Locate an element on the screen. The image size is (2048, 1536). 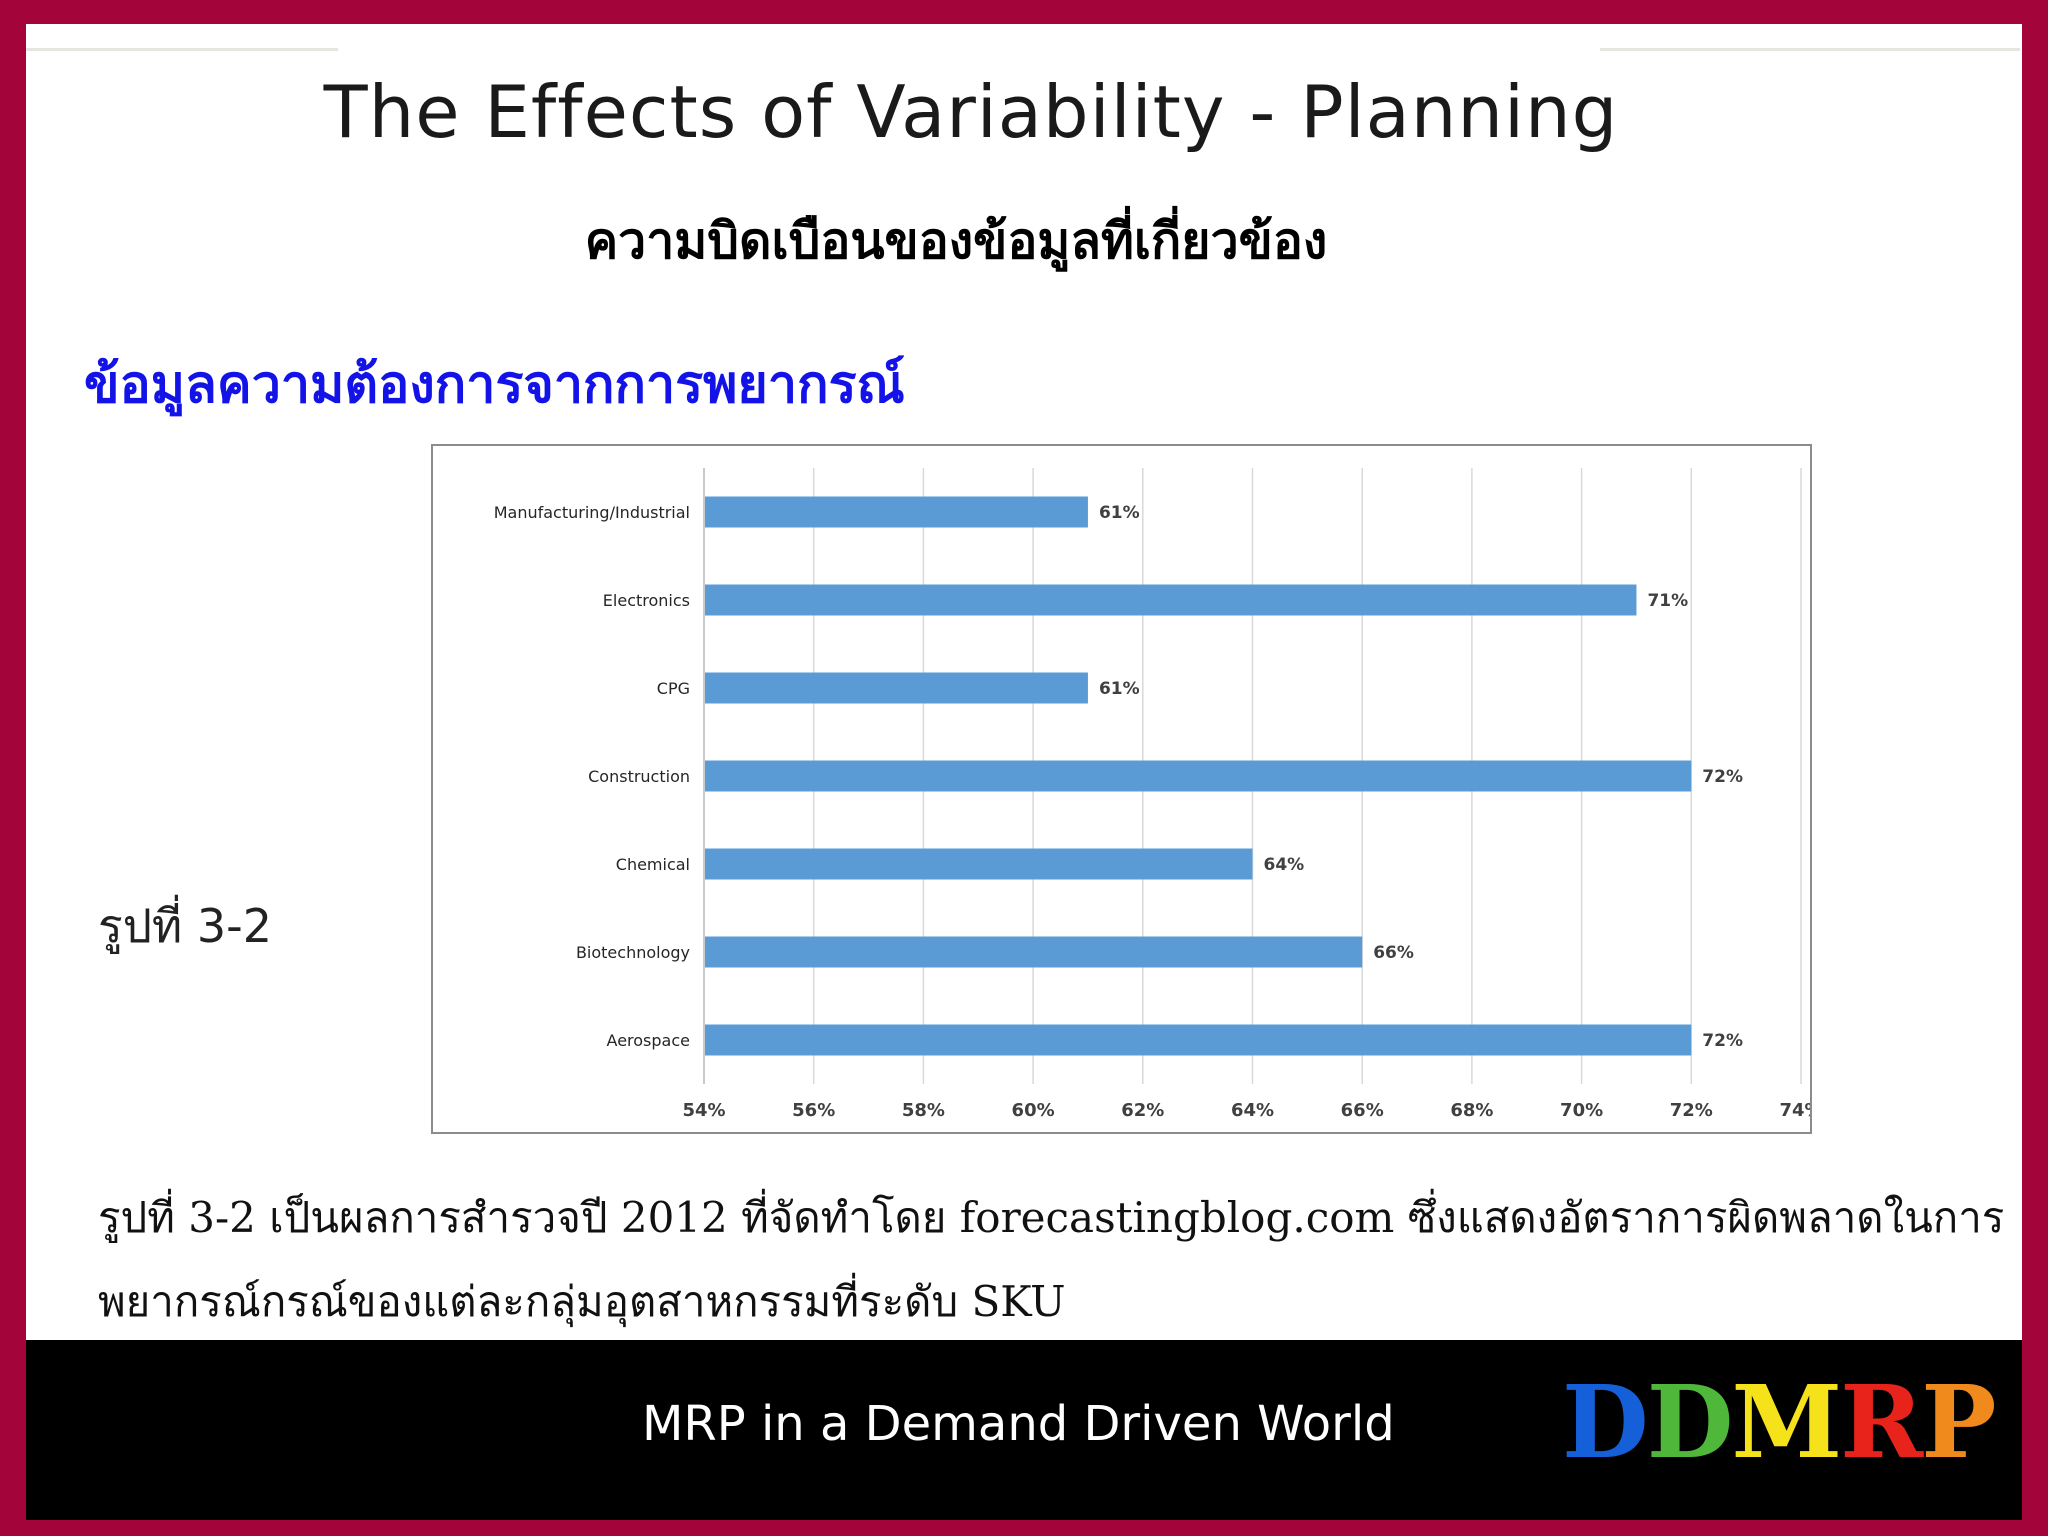
category-label: Chemical is located at coordinates (653, 864).